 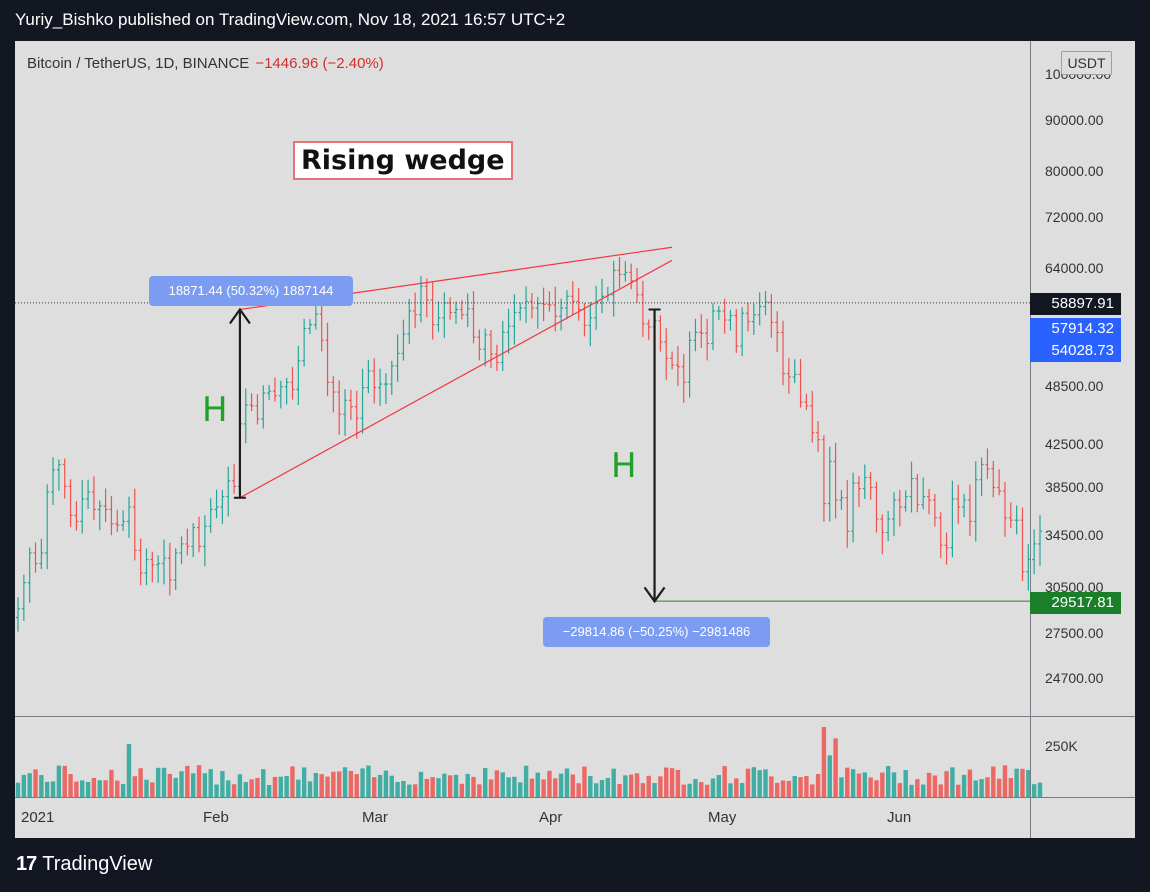 I want to click on wedge-lower-line, so click(x=456, y=379).